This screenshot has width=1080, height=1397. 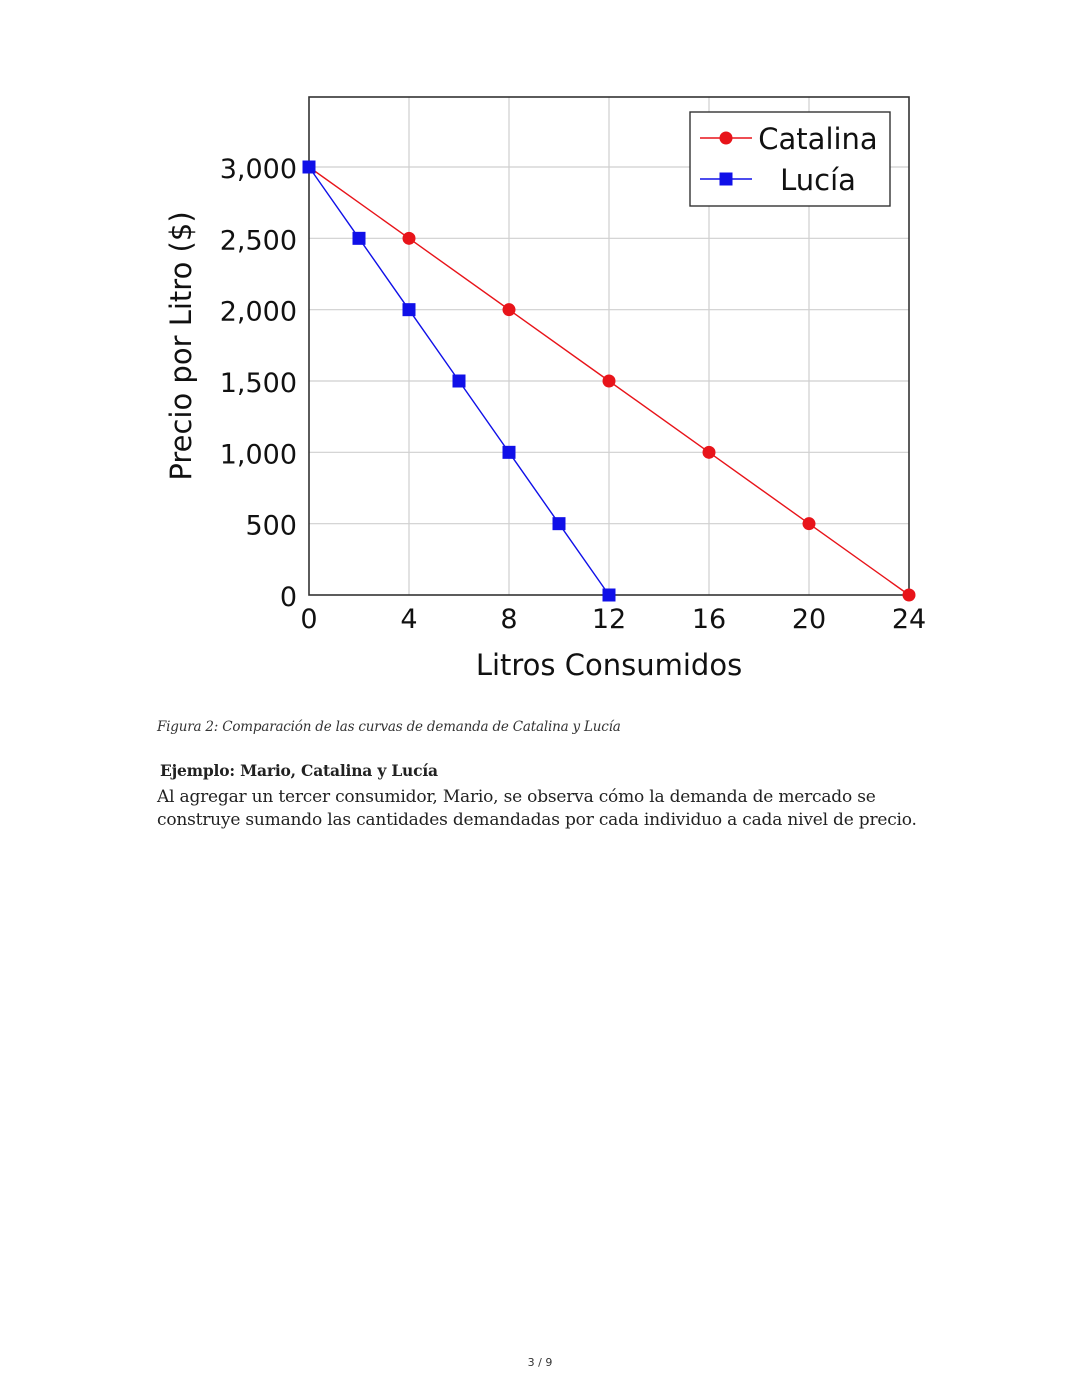 I want to click on x-axis-label: Litros Consumidos, so click(x=609, y=665).